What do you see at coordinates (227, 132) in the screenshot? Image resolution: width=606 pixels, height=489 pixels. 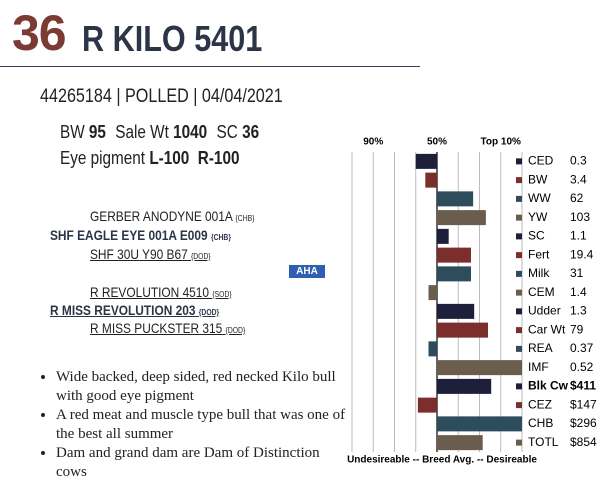 I see `stat-label: SC` at bounding box center [227, 132].